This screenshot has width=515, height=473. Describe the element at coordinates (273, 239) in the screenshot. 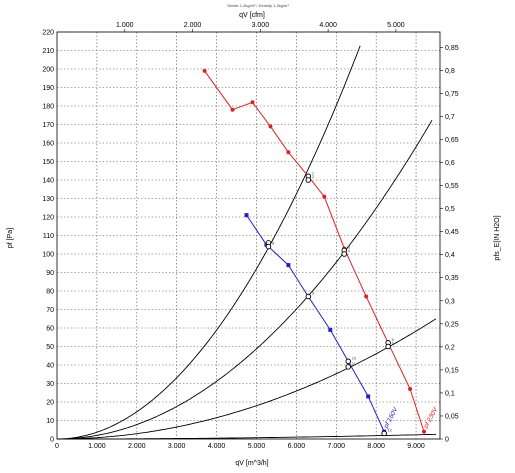

I see `operating-point-label: 7` at that location.